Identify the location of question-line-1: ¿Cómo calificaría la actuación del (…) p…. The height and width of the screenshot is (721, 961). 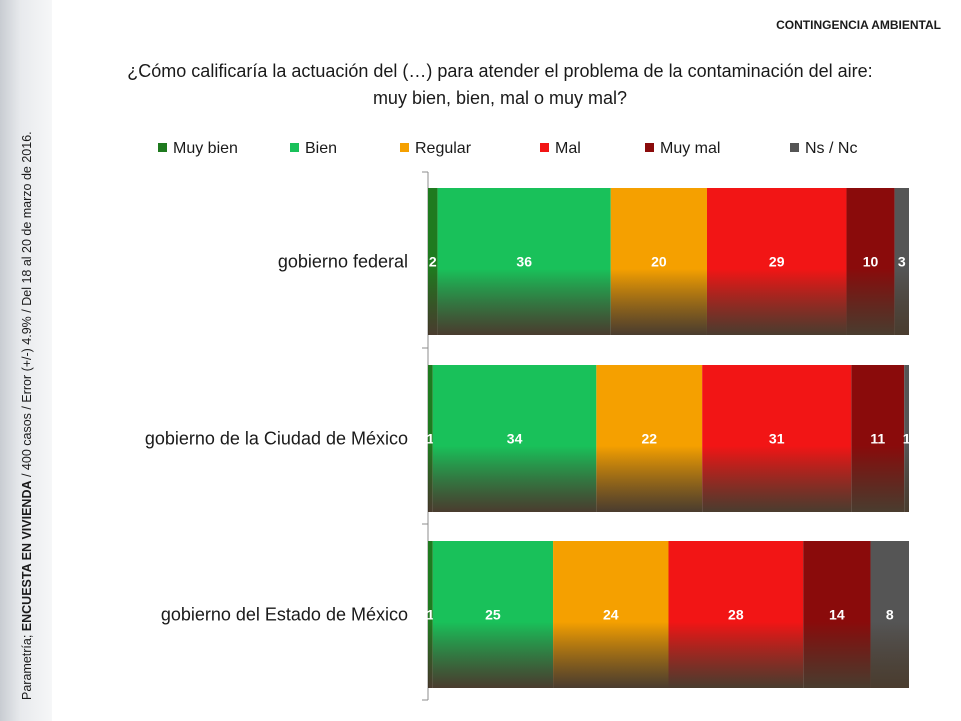
(500, 71).